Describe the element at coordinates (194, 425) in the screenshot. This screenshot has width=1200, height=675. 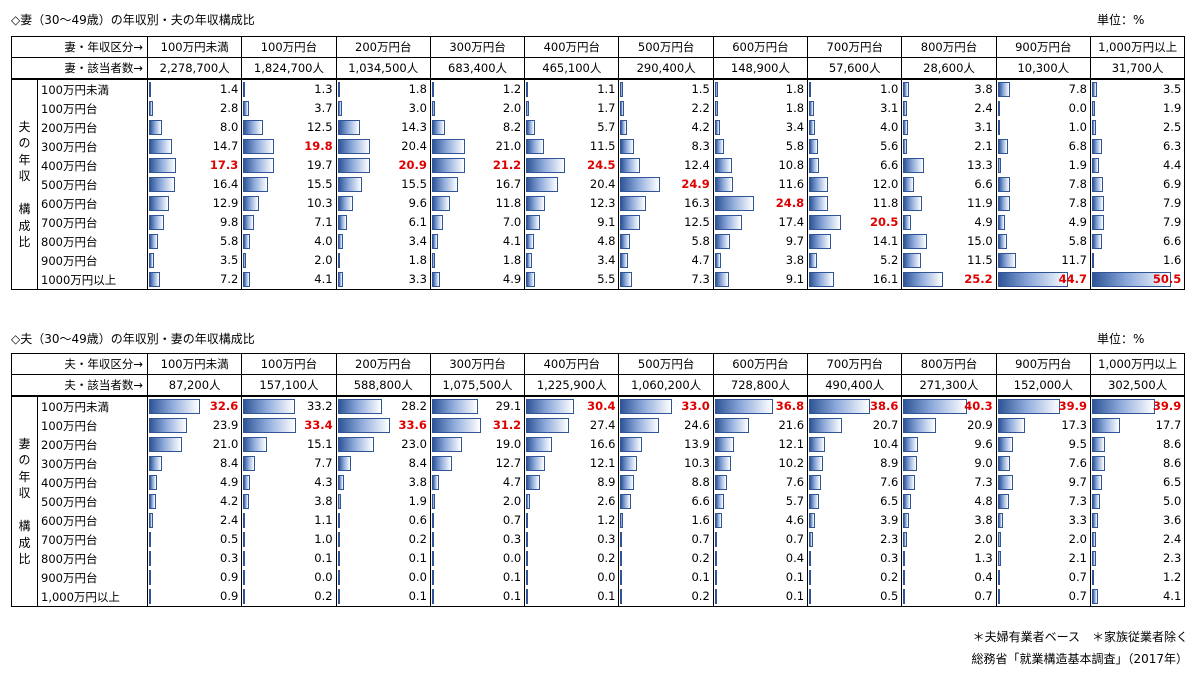
I see `table2-value-cell: 23.9` at that location.